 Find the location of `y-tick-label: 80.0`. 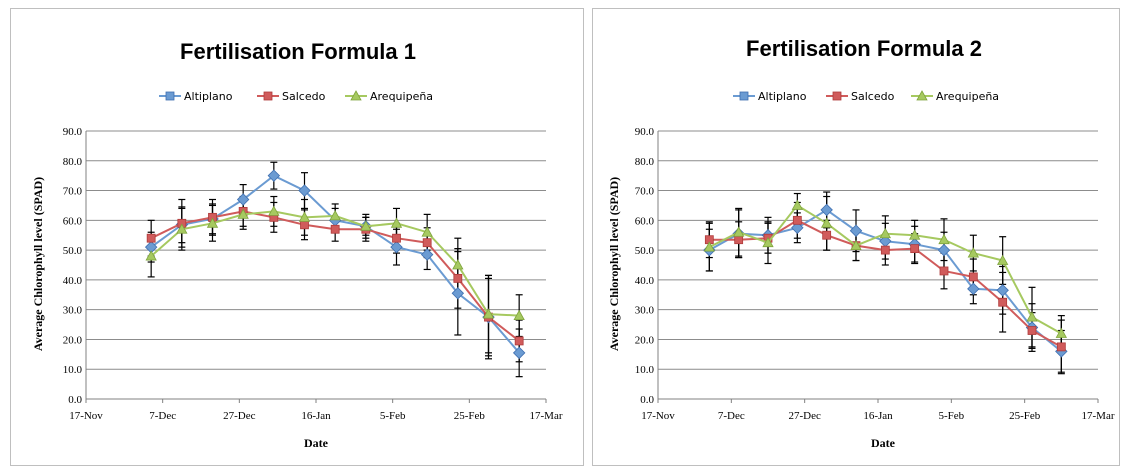

y-tick-label: 80.0 is located at coordinates (73, 162).